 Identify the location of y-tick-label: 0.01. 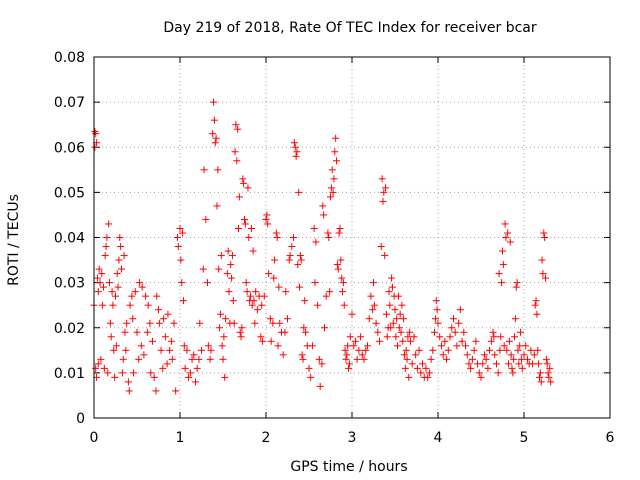
(69, 374).